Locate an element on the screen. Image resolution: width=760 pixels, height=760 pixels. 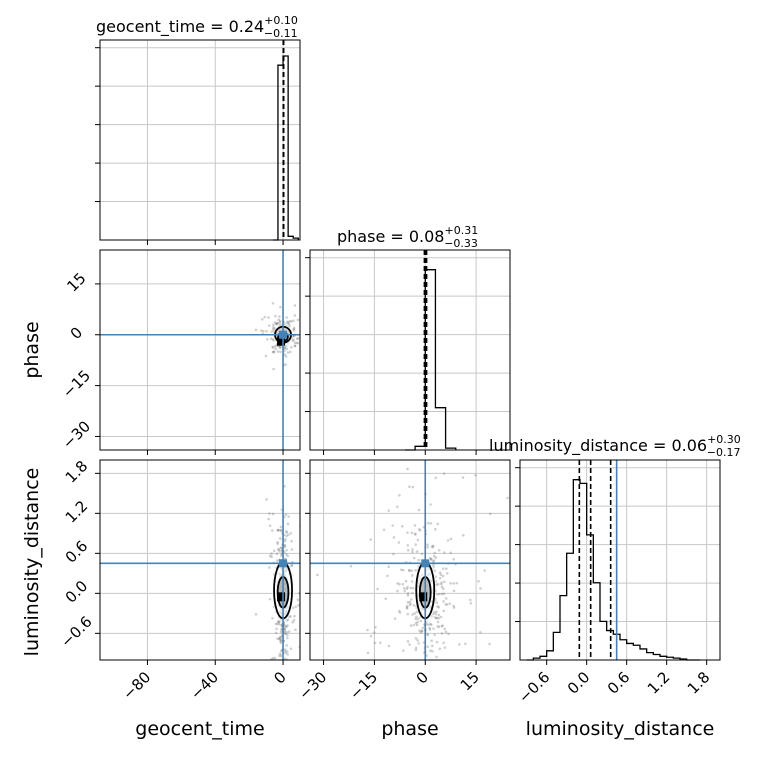
panel-geocent_time-luminosity_distance is located at coordinates (201, 596).